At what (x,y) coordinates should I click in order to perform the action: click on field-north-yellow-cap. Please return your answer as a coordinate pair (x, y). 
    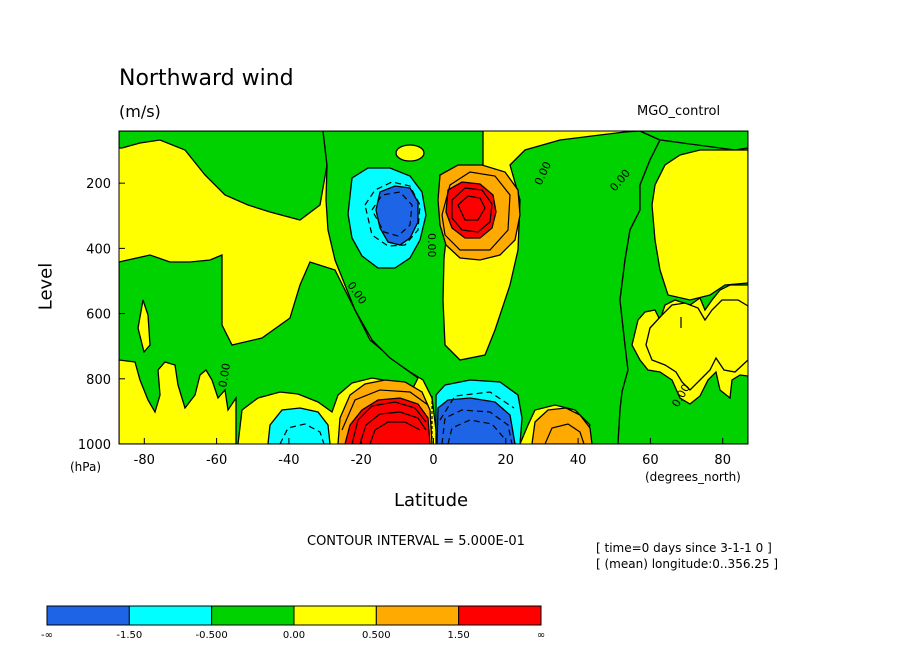
    Looking at the image, I should click on (699, 225).